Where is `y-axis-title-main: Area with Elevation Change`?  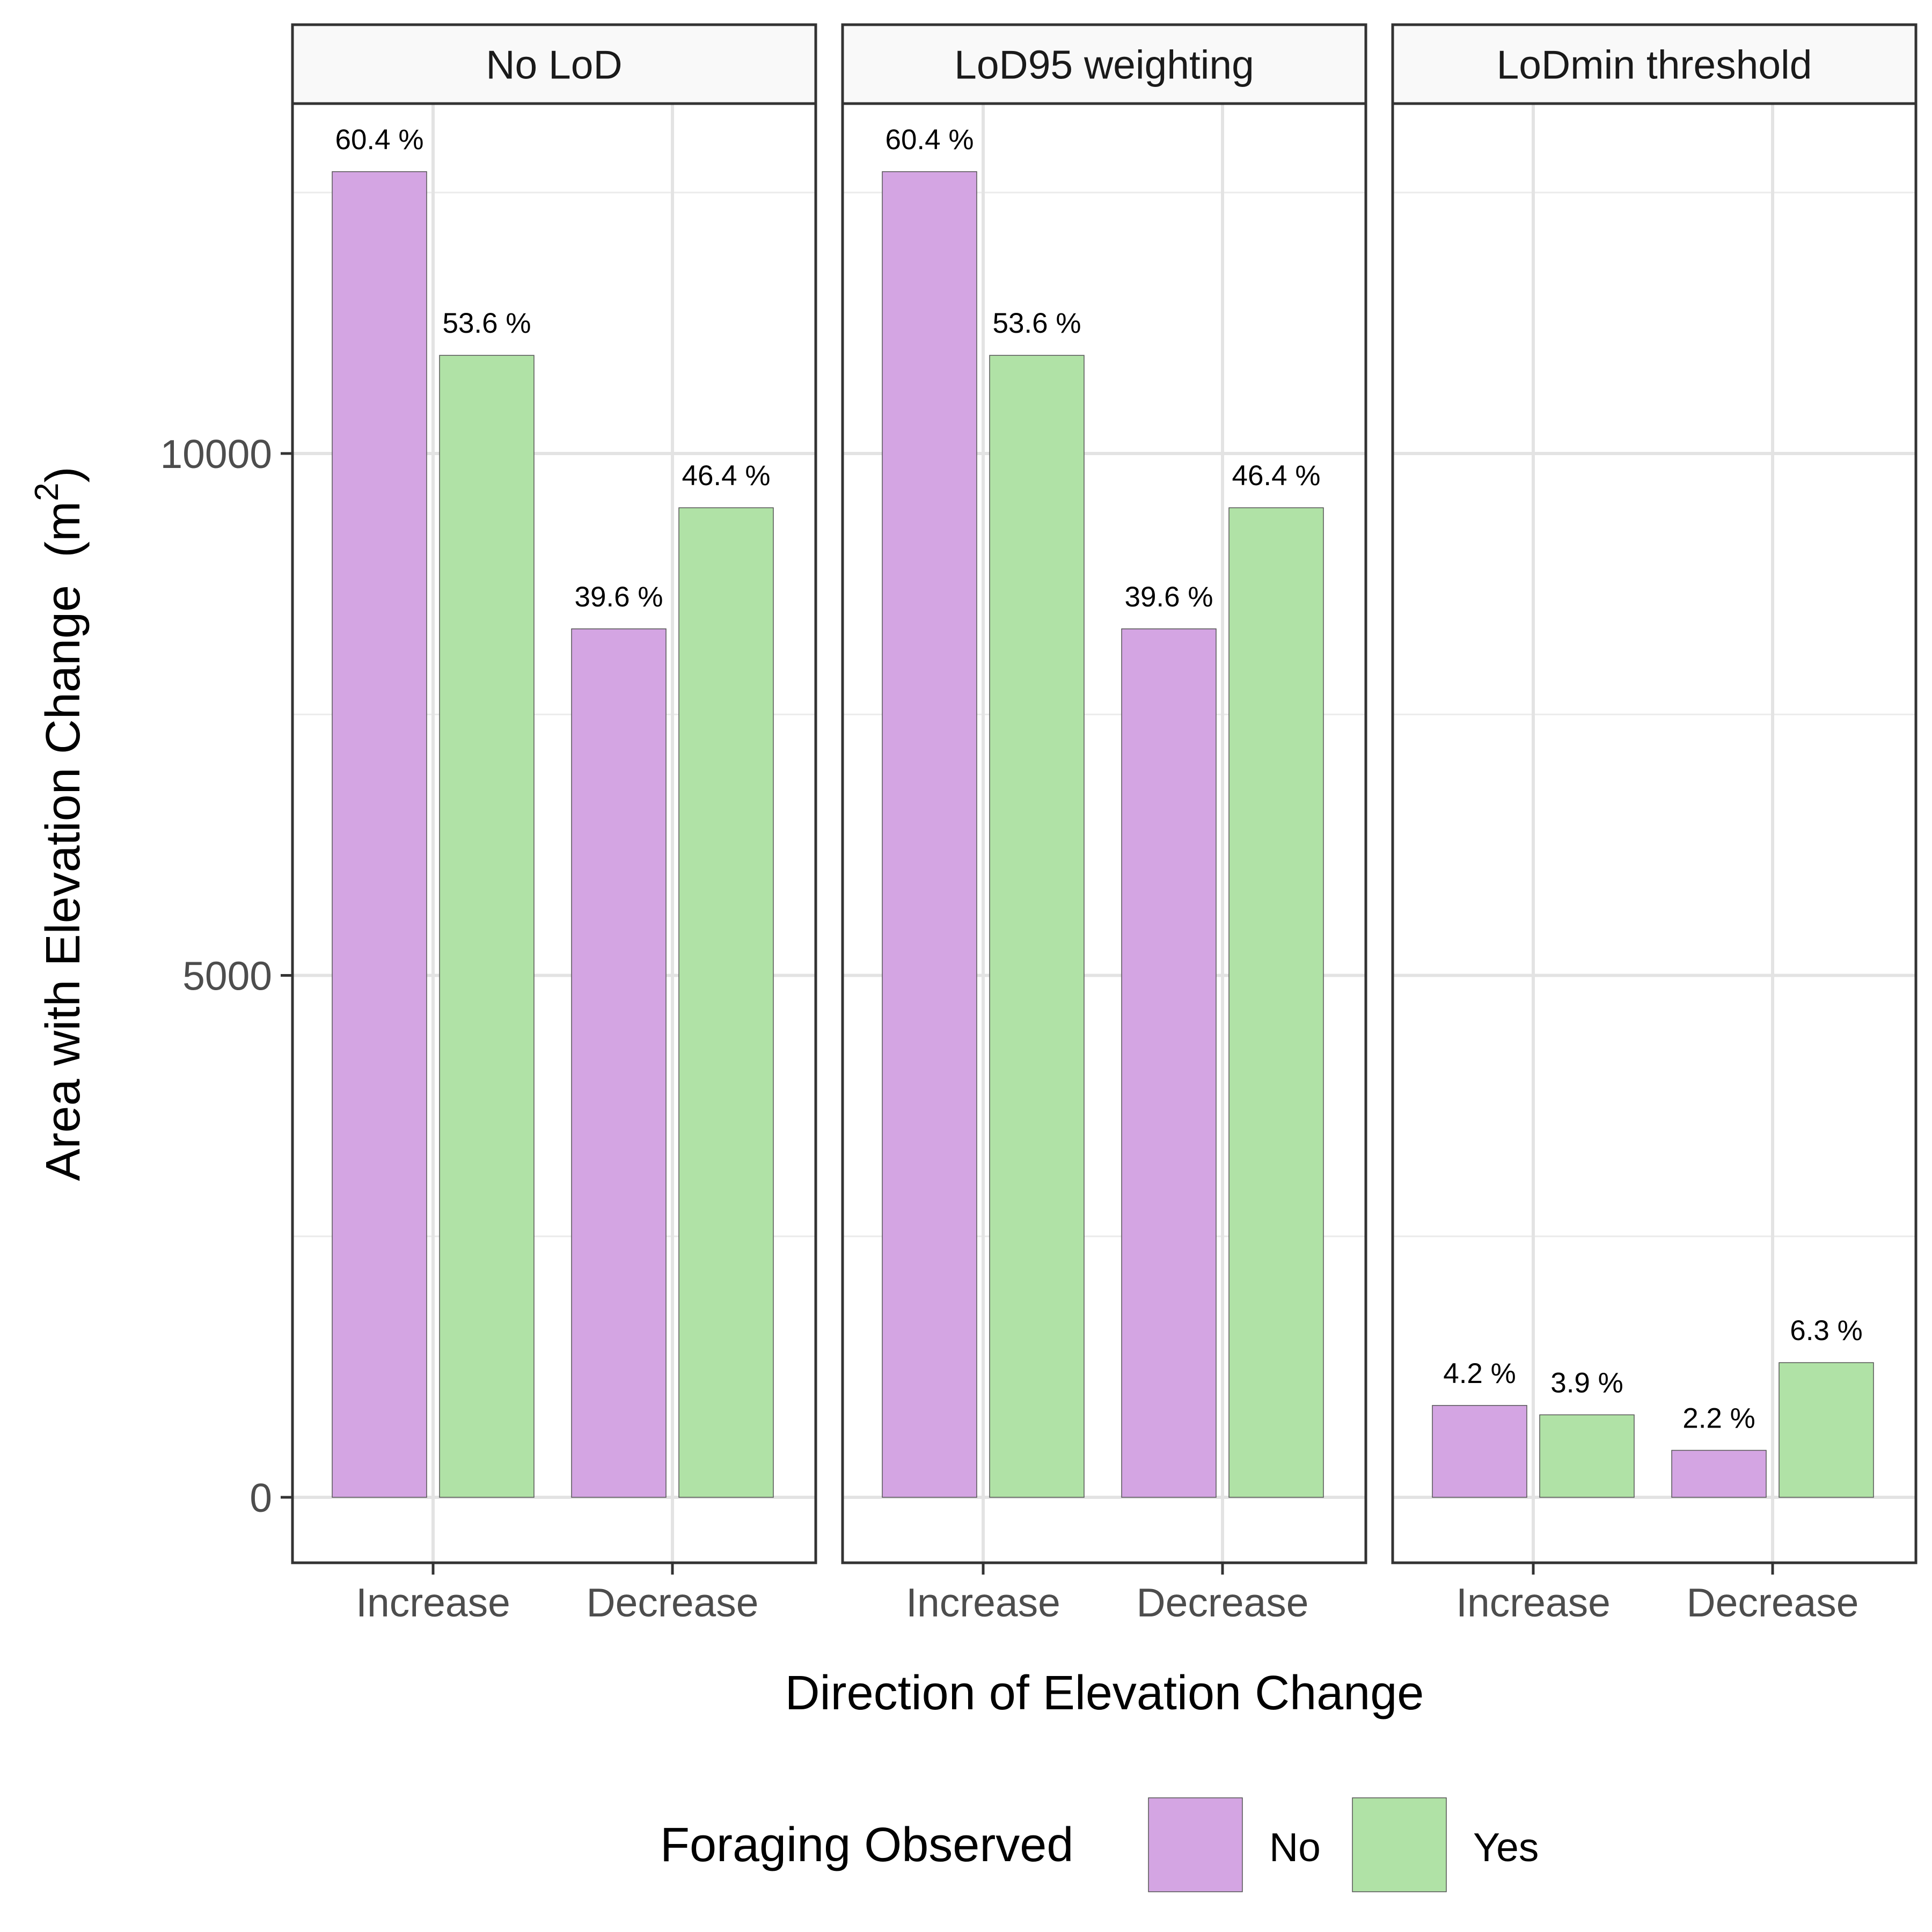 y-axis-title-main: Area with Elevation Change is located at coordinates (63, 883).